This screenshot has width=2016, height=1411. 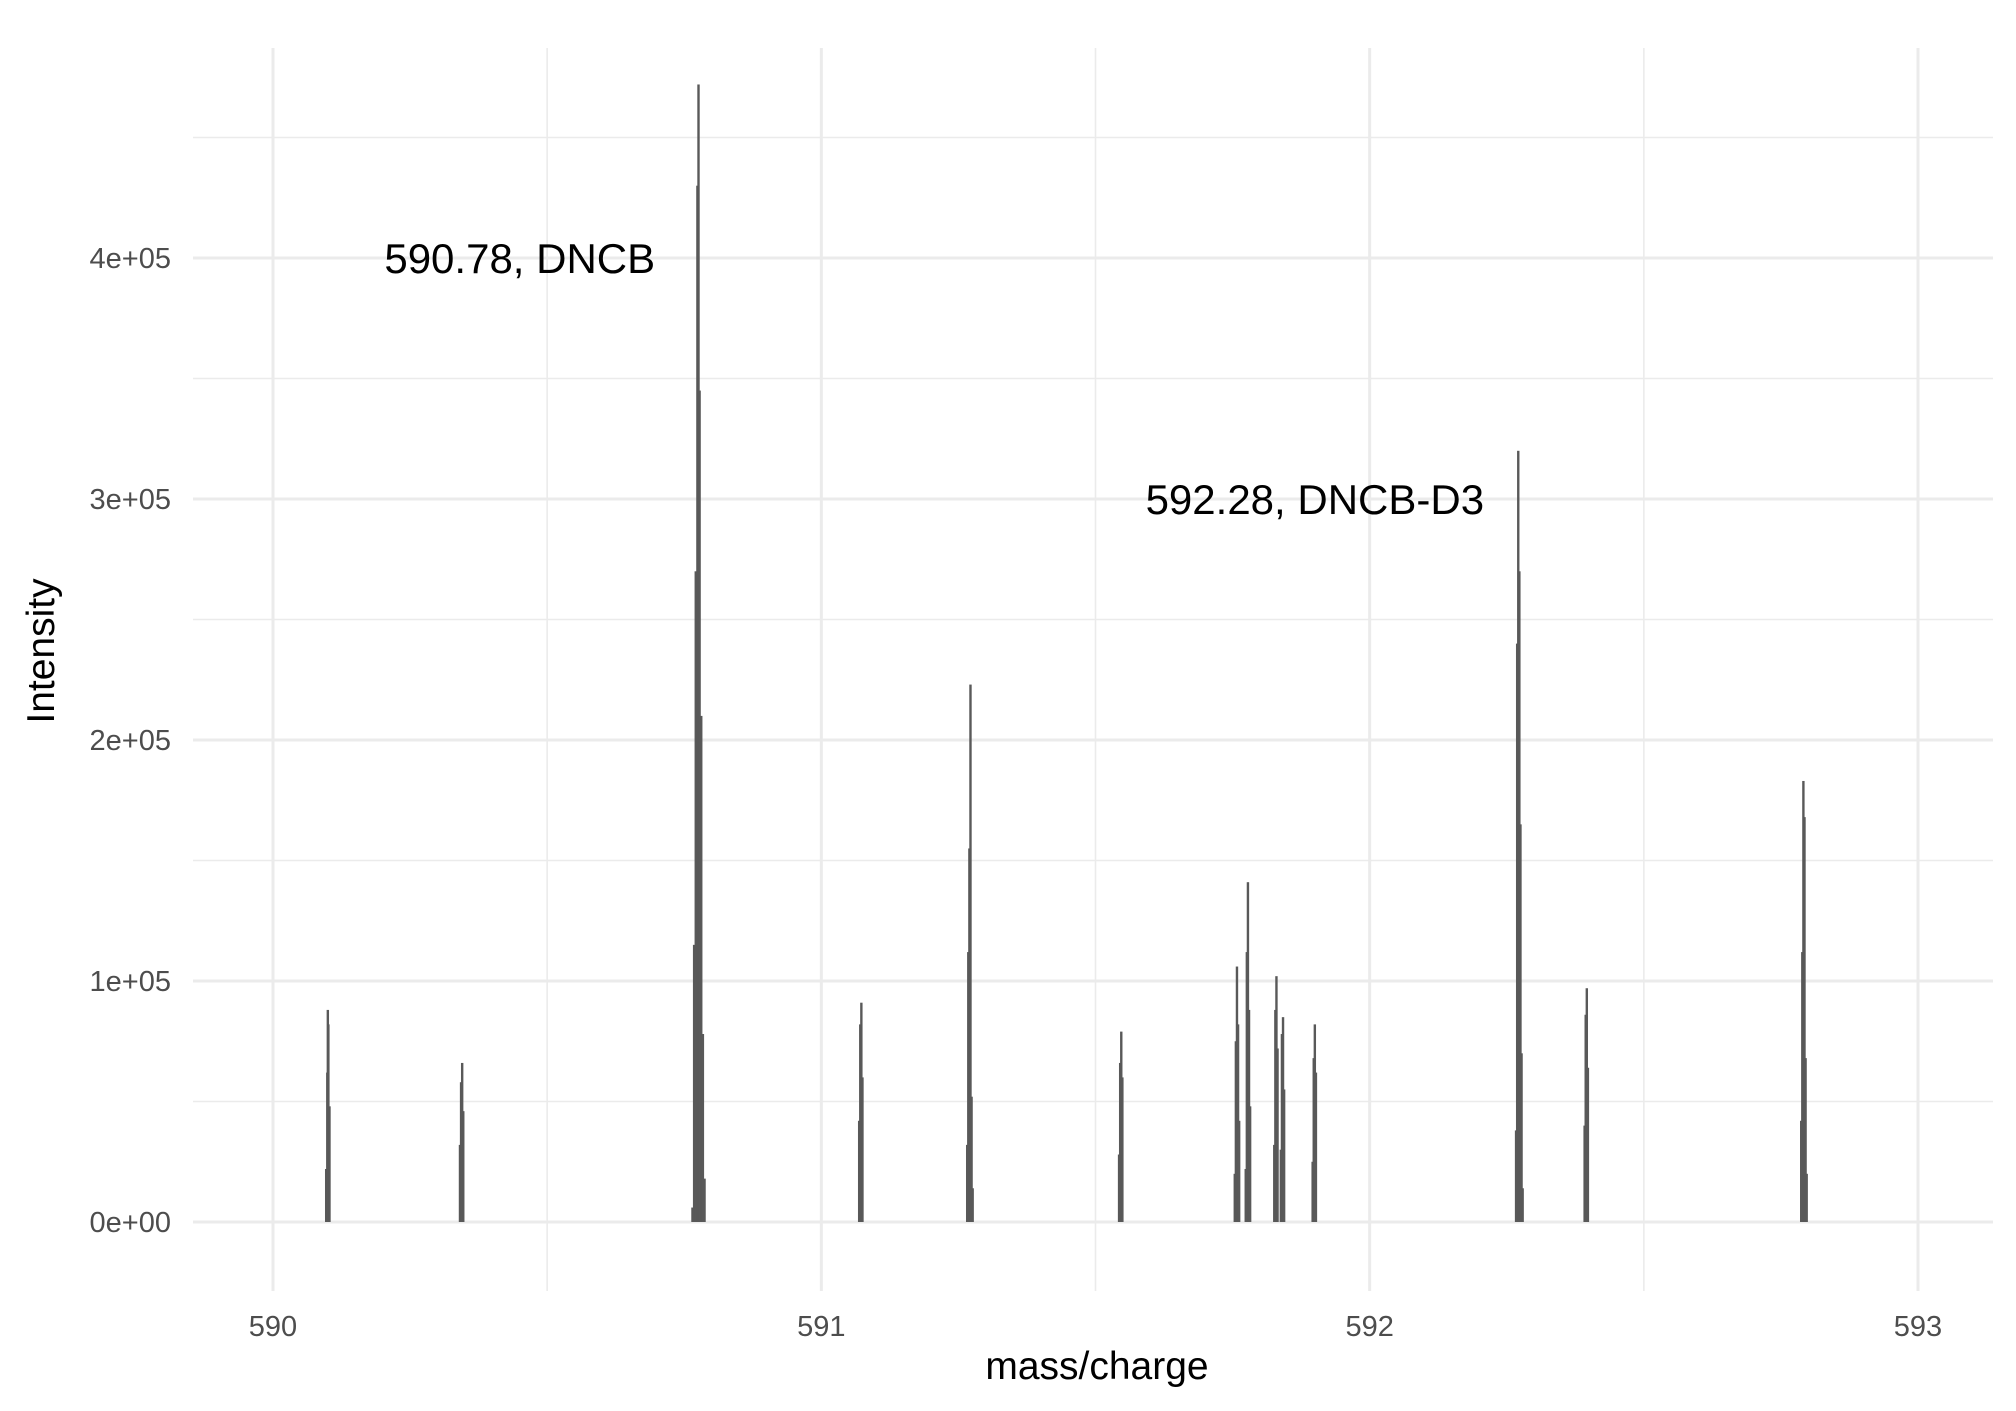 I want to click on peak-annotations: 590.78, DNCB 592.28, DNCB-D3, so click(x=934, y=379).